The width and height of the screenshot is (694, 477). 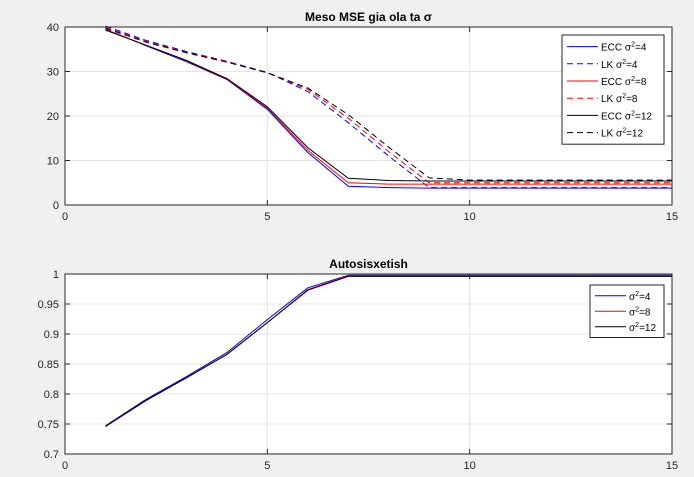 What do you see at coordinates (622, 134) in the screenshot?
I see `legend-label-6: LK σ2=12` at bounding box center [622, 134].